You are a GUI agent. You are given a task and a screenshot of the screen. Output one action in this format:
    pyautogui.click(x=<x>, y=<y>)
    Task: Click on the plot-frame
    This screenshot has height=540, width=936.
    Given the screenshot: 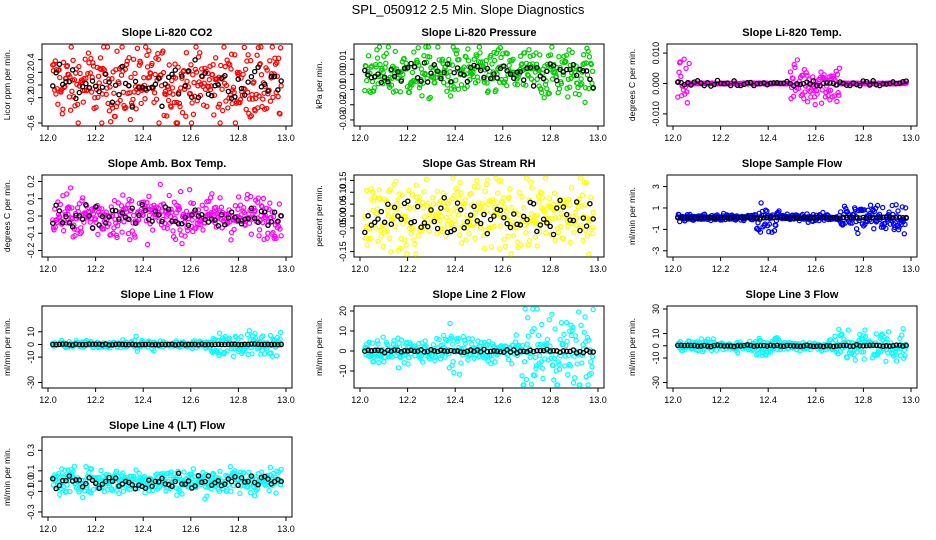 What is the action you would take?
    pyautogui.click(x=792, y=85)
    